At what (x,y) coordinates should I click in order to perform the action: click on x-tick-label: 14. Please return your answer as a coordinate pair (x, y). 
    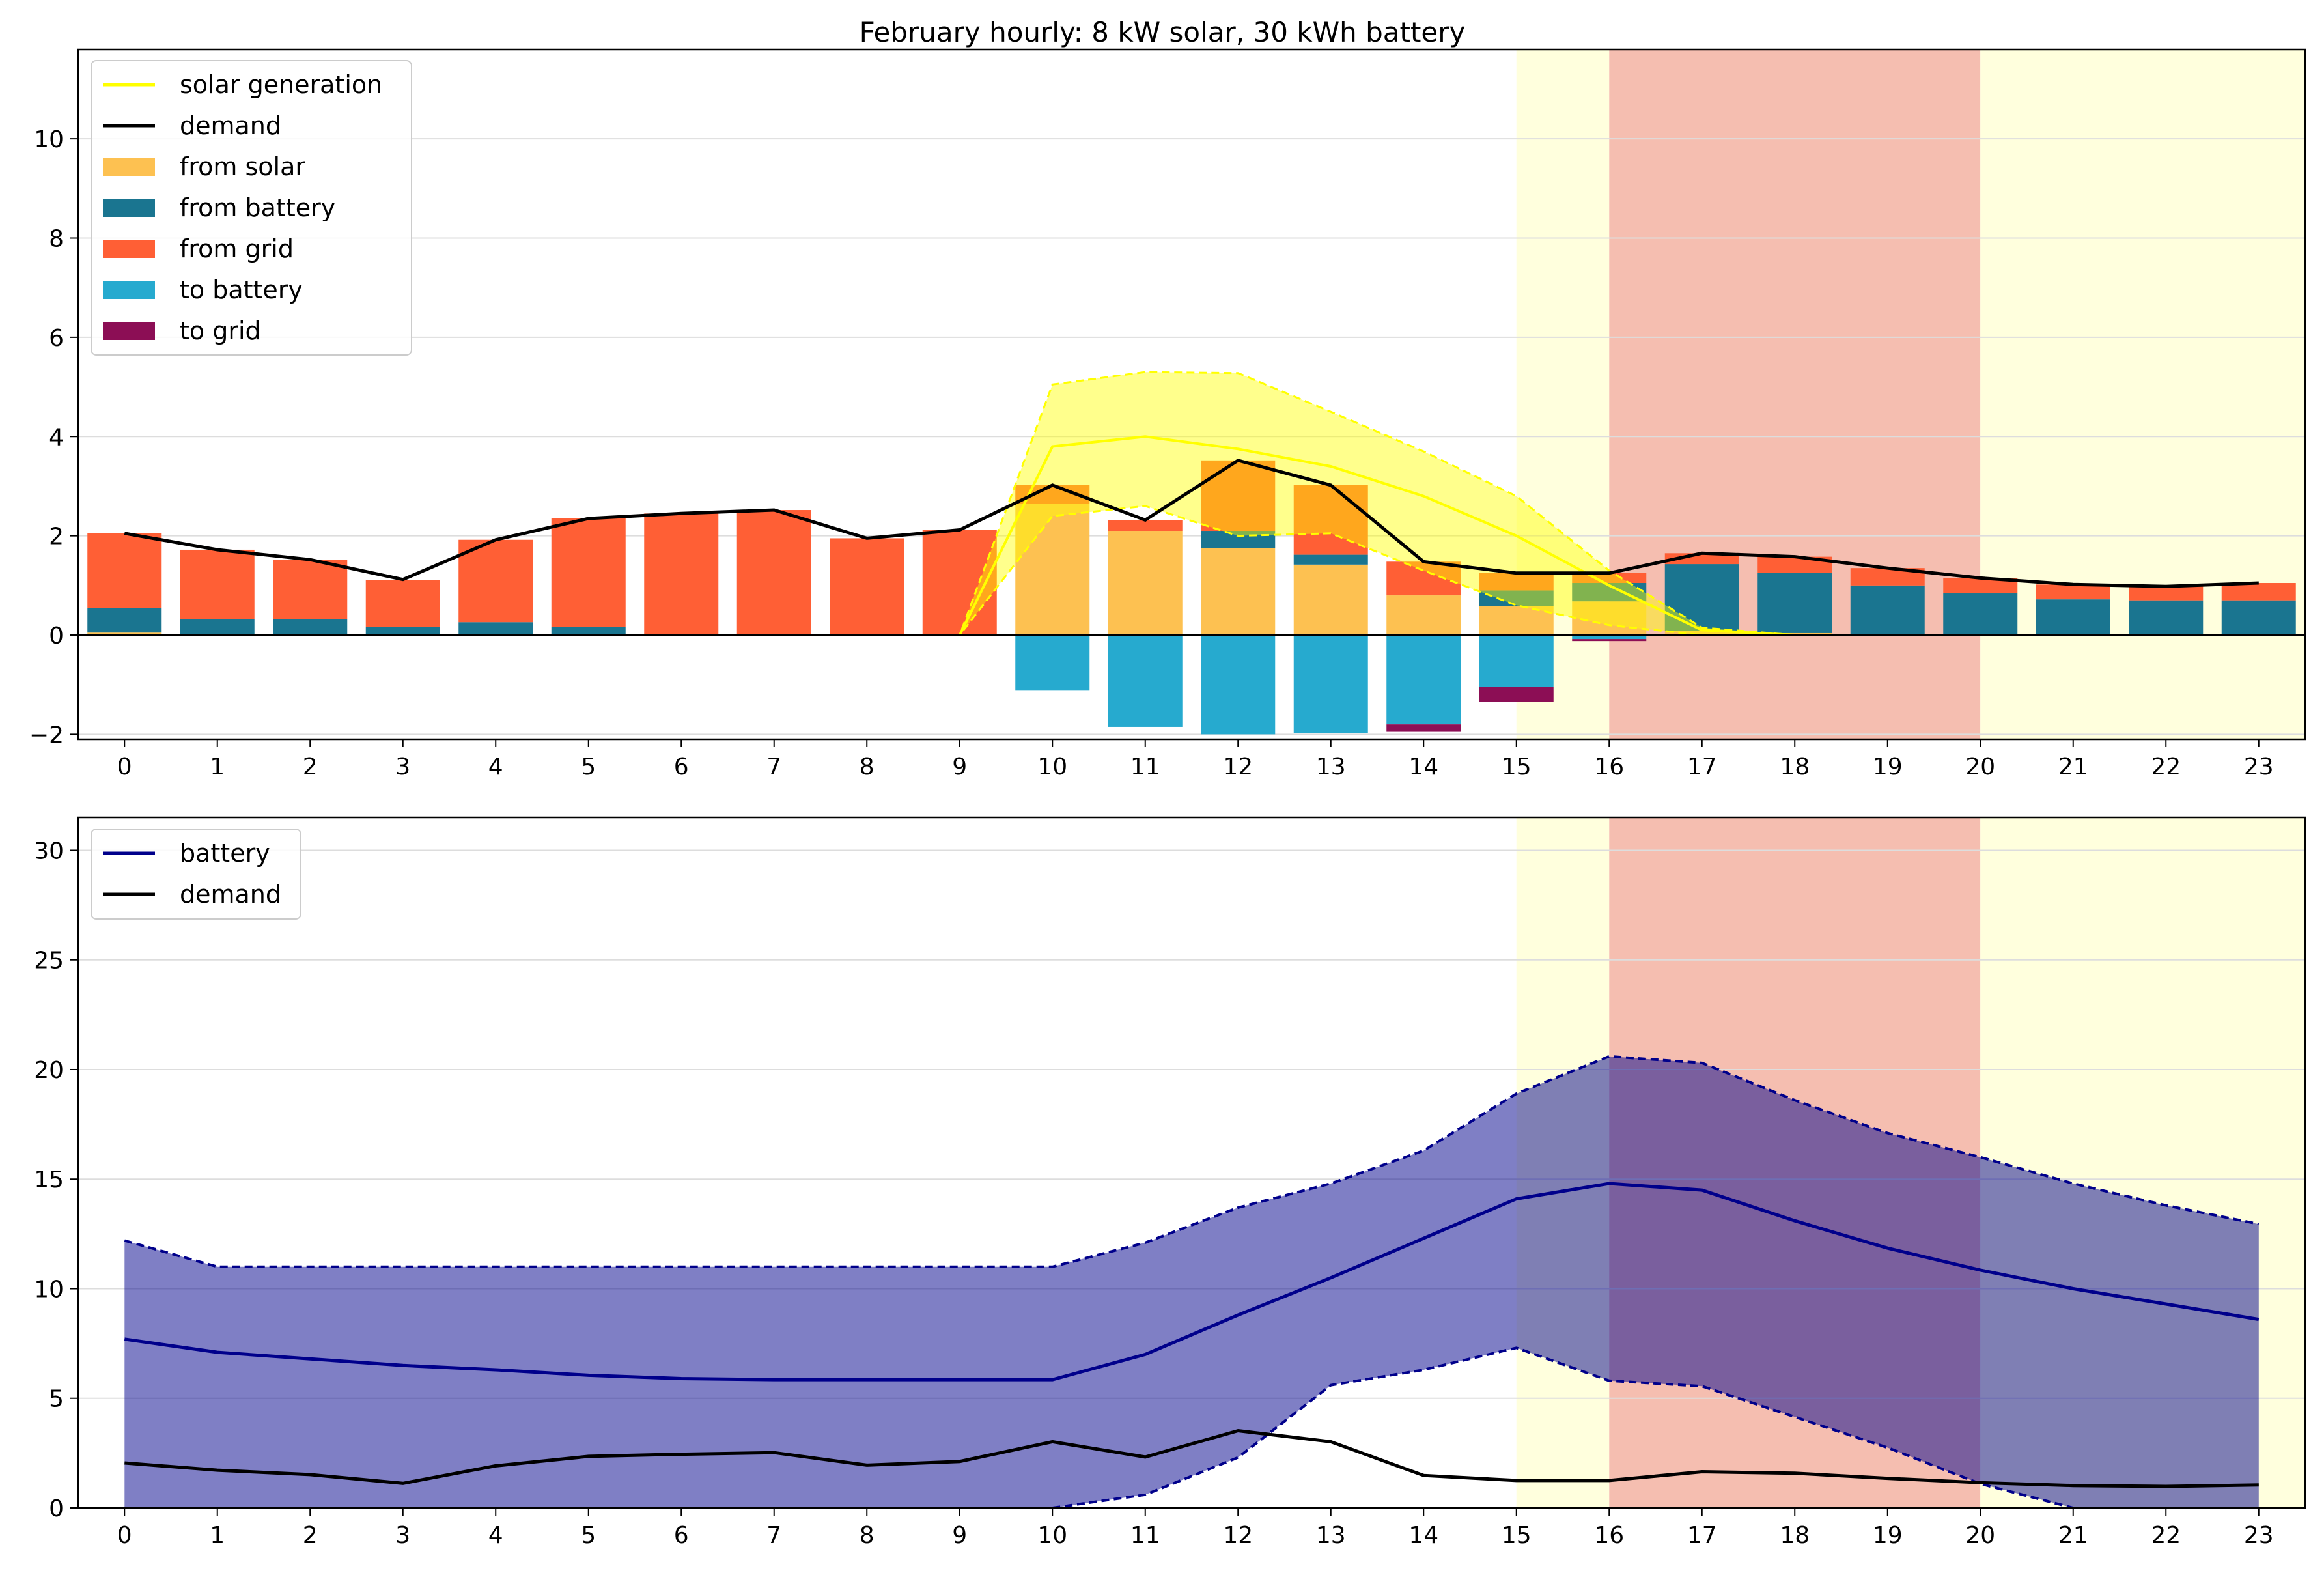
    Looking at the image, I should click on (1423, 767).